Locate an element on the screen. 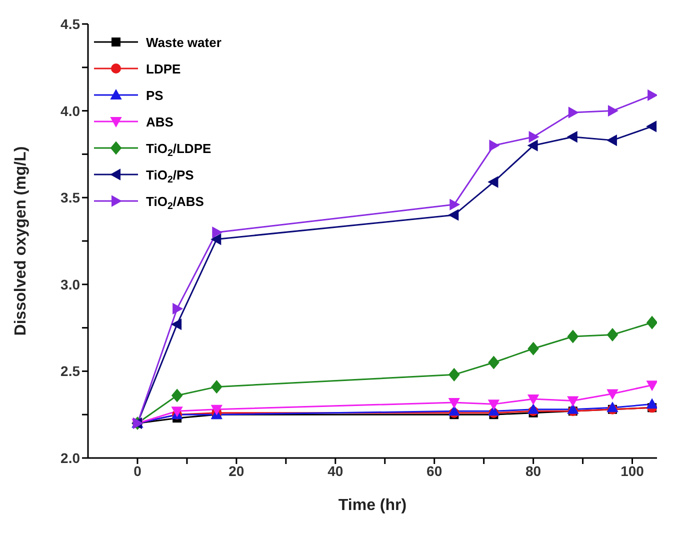 This screenshot has height=536, width=675. x-axis-title: Time (hr) is located at coordinates (372, 505).